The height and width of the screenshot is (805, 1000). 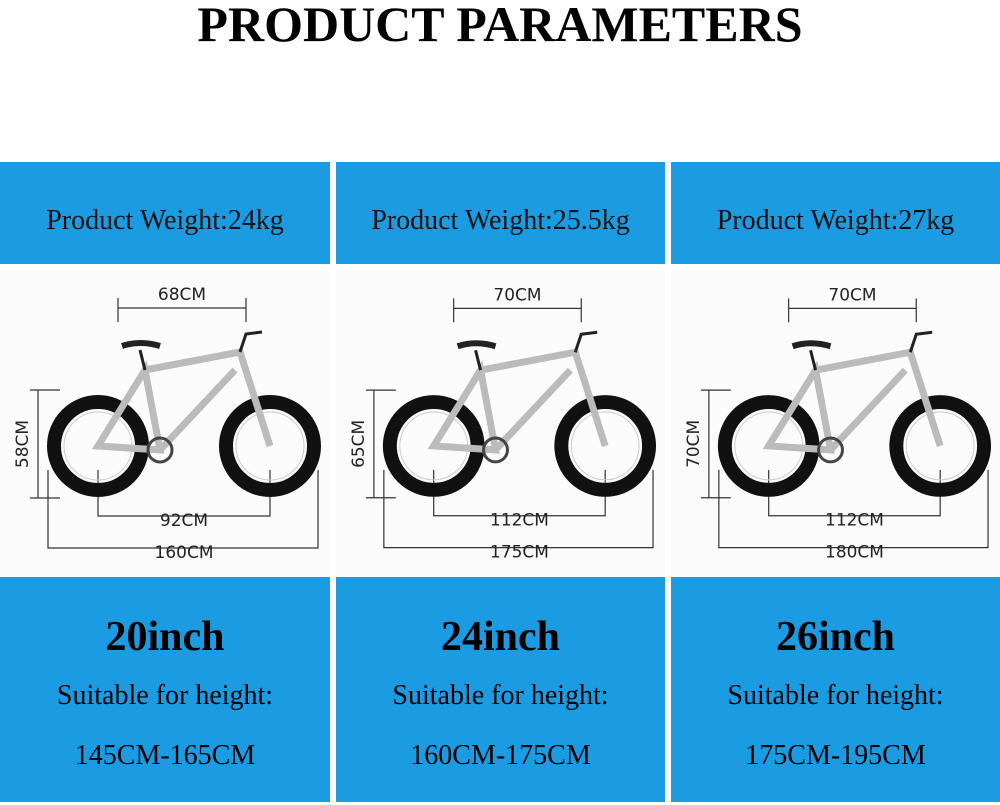 What do you see at coordinates (23, 444) in the screenshot?
I see `height-label: 58CM` at bounding box center [23, 444].